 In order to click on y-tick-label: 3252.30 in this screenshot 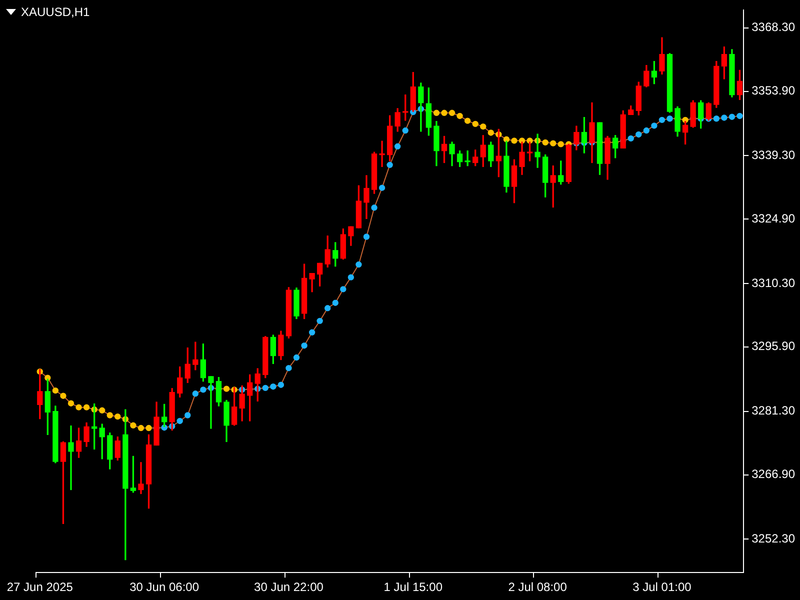, I will do `click(774, 538)`.